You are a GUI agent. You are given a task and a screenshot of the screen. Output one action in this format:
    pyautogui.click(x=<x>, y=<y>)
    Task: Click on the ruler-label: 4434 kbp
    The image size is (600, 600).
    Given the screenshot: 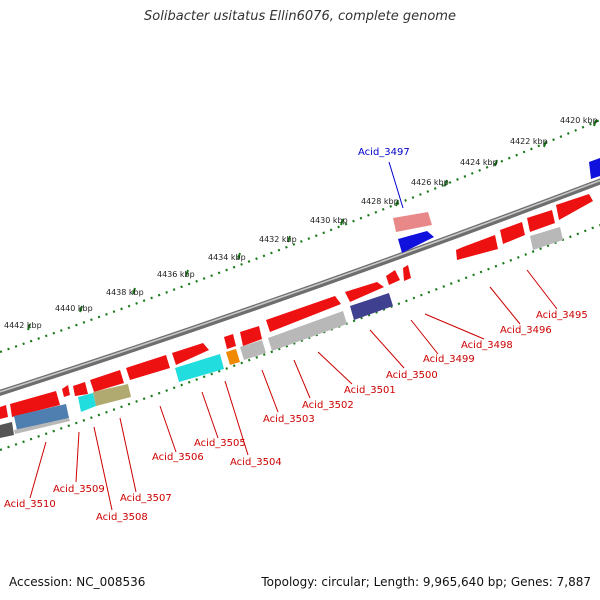 What is the action you would take?
    pyautogui.click(x=227, y=257)
    